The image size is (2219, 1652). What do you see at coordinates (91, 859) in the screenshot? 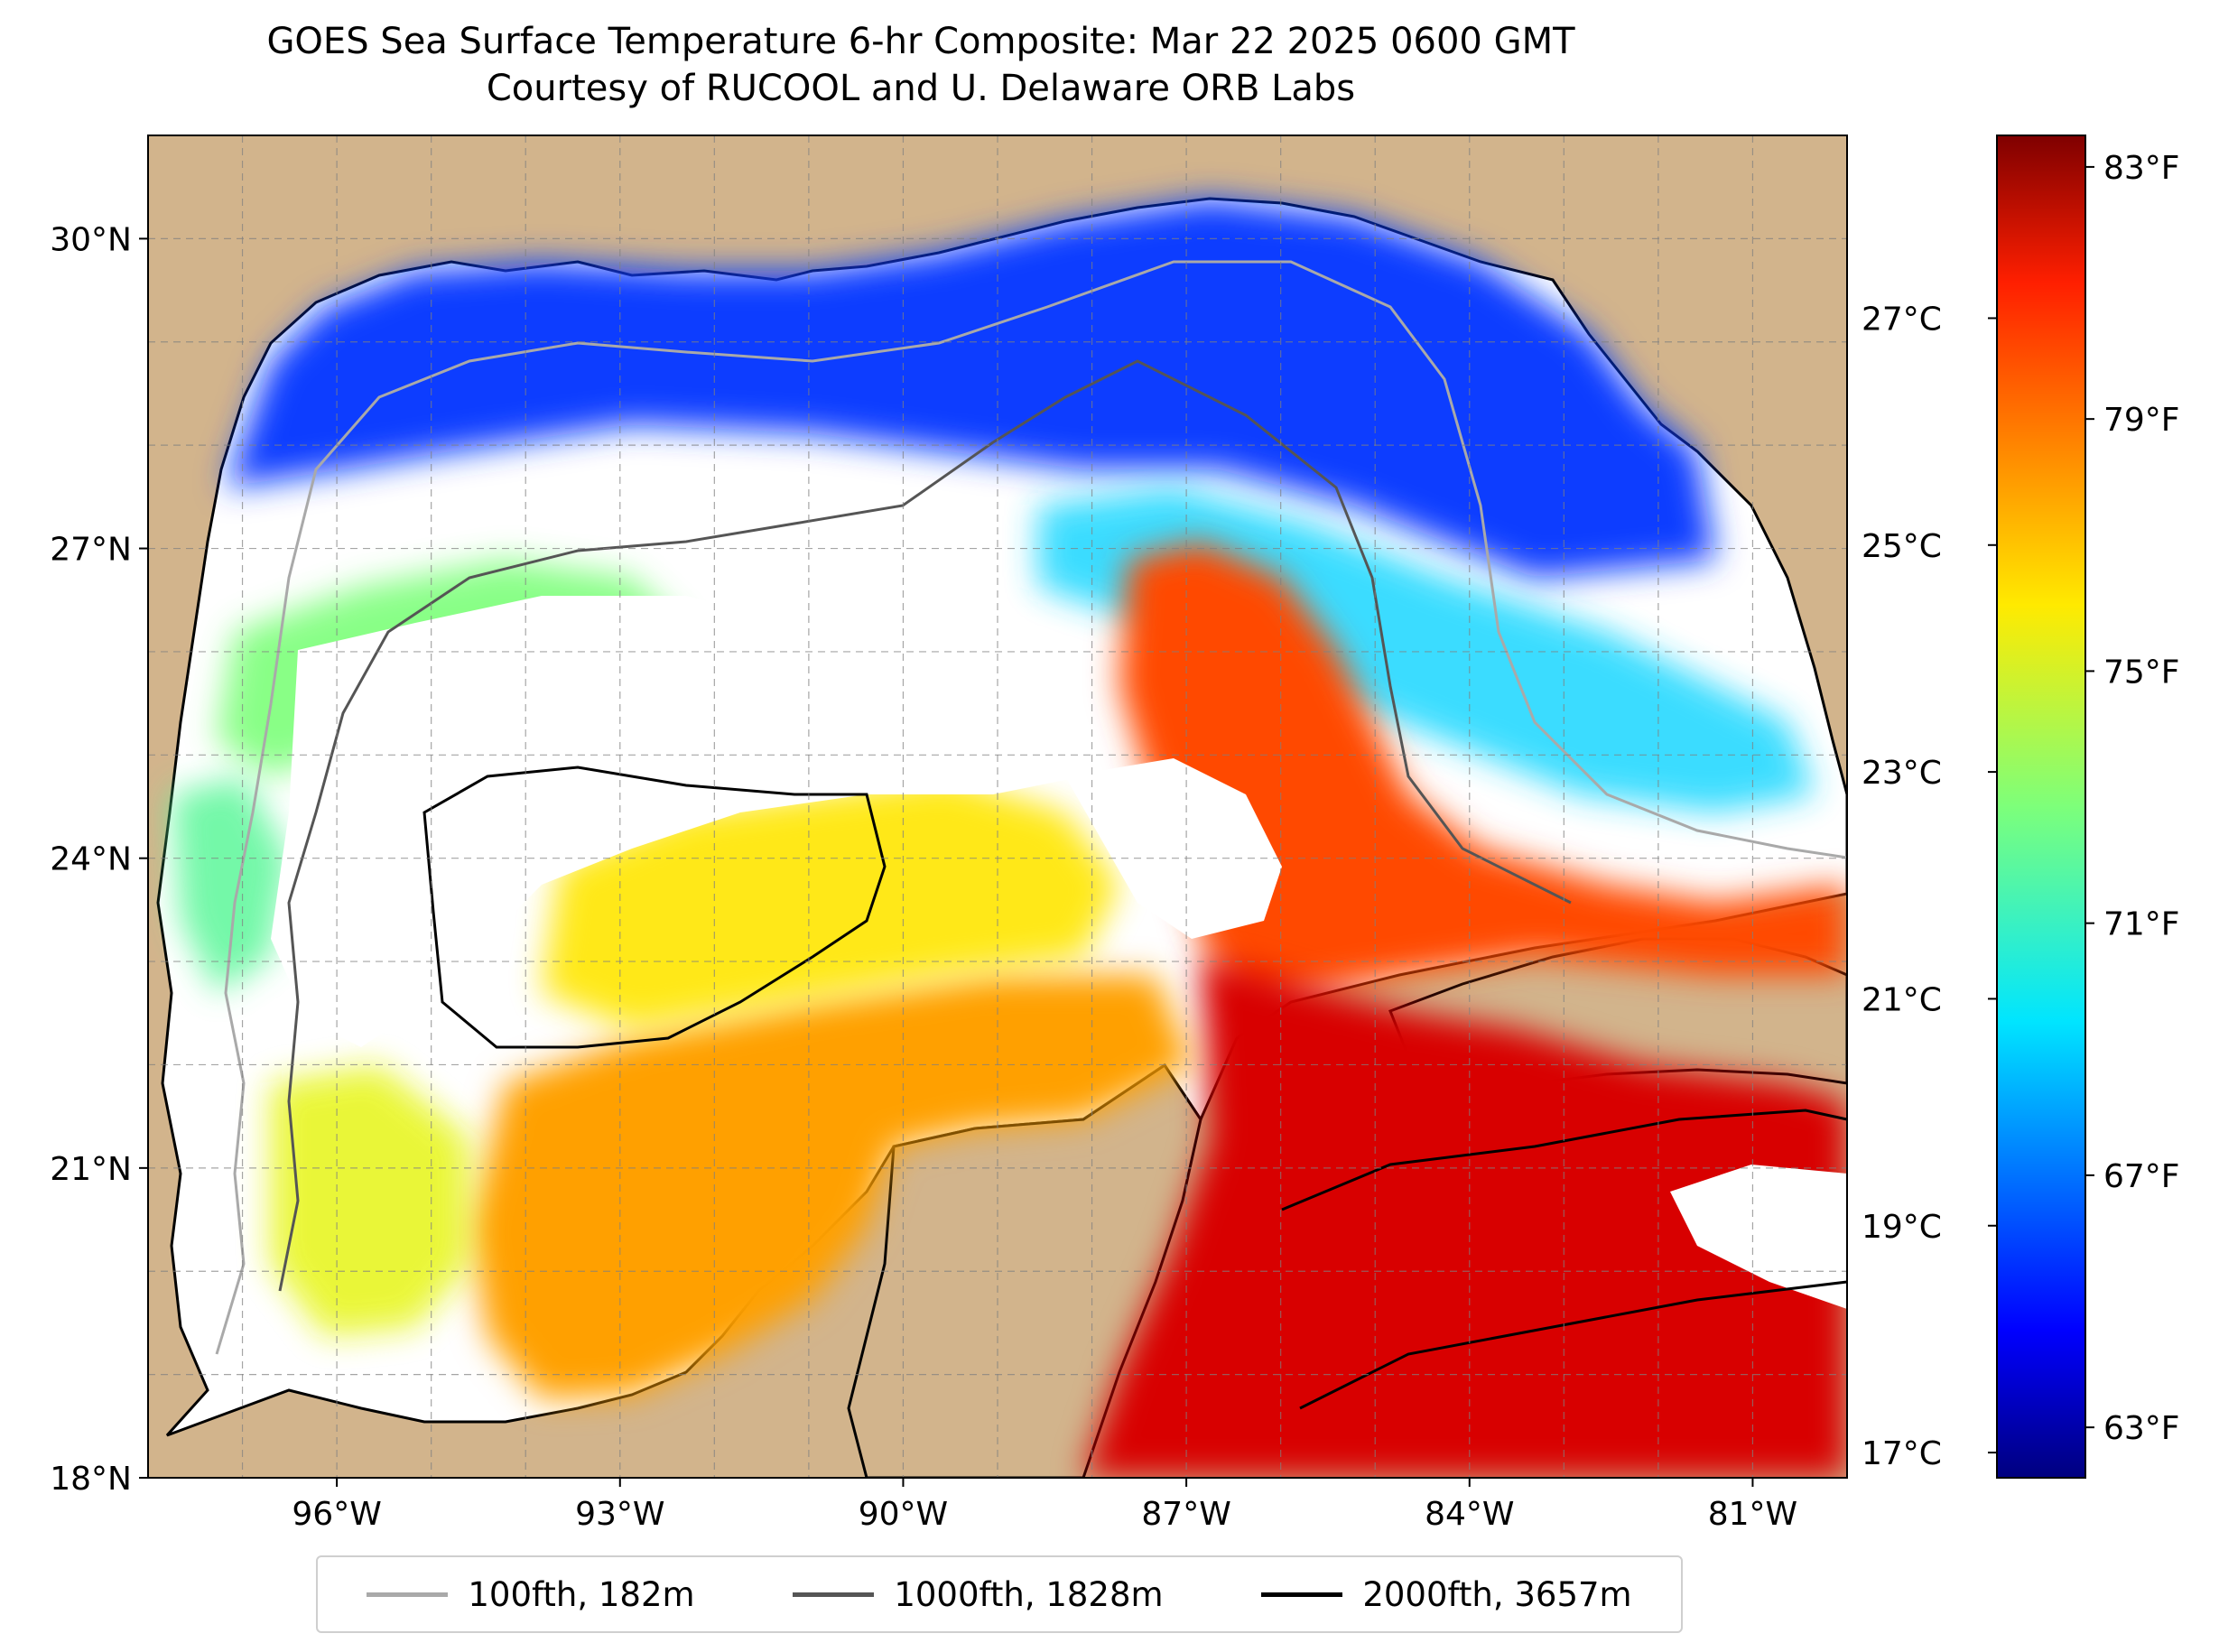
I see `lat-tick-label: 24°N` at bounding box center [91, 859].